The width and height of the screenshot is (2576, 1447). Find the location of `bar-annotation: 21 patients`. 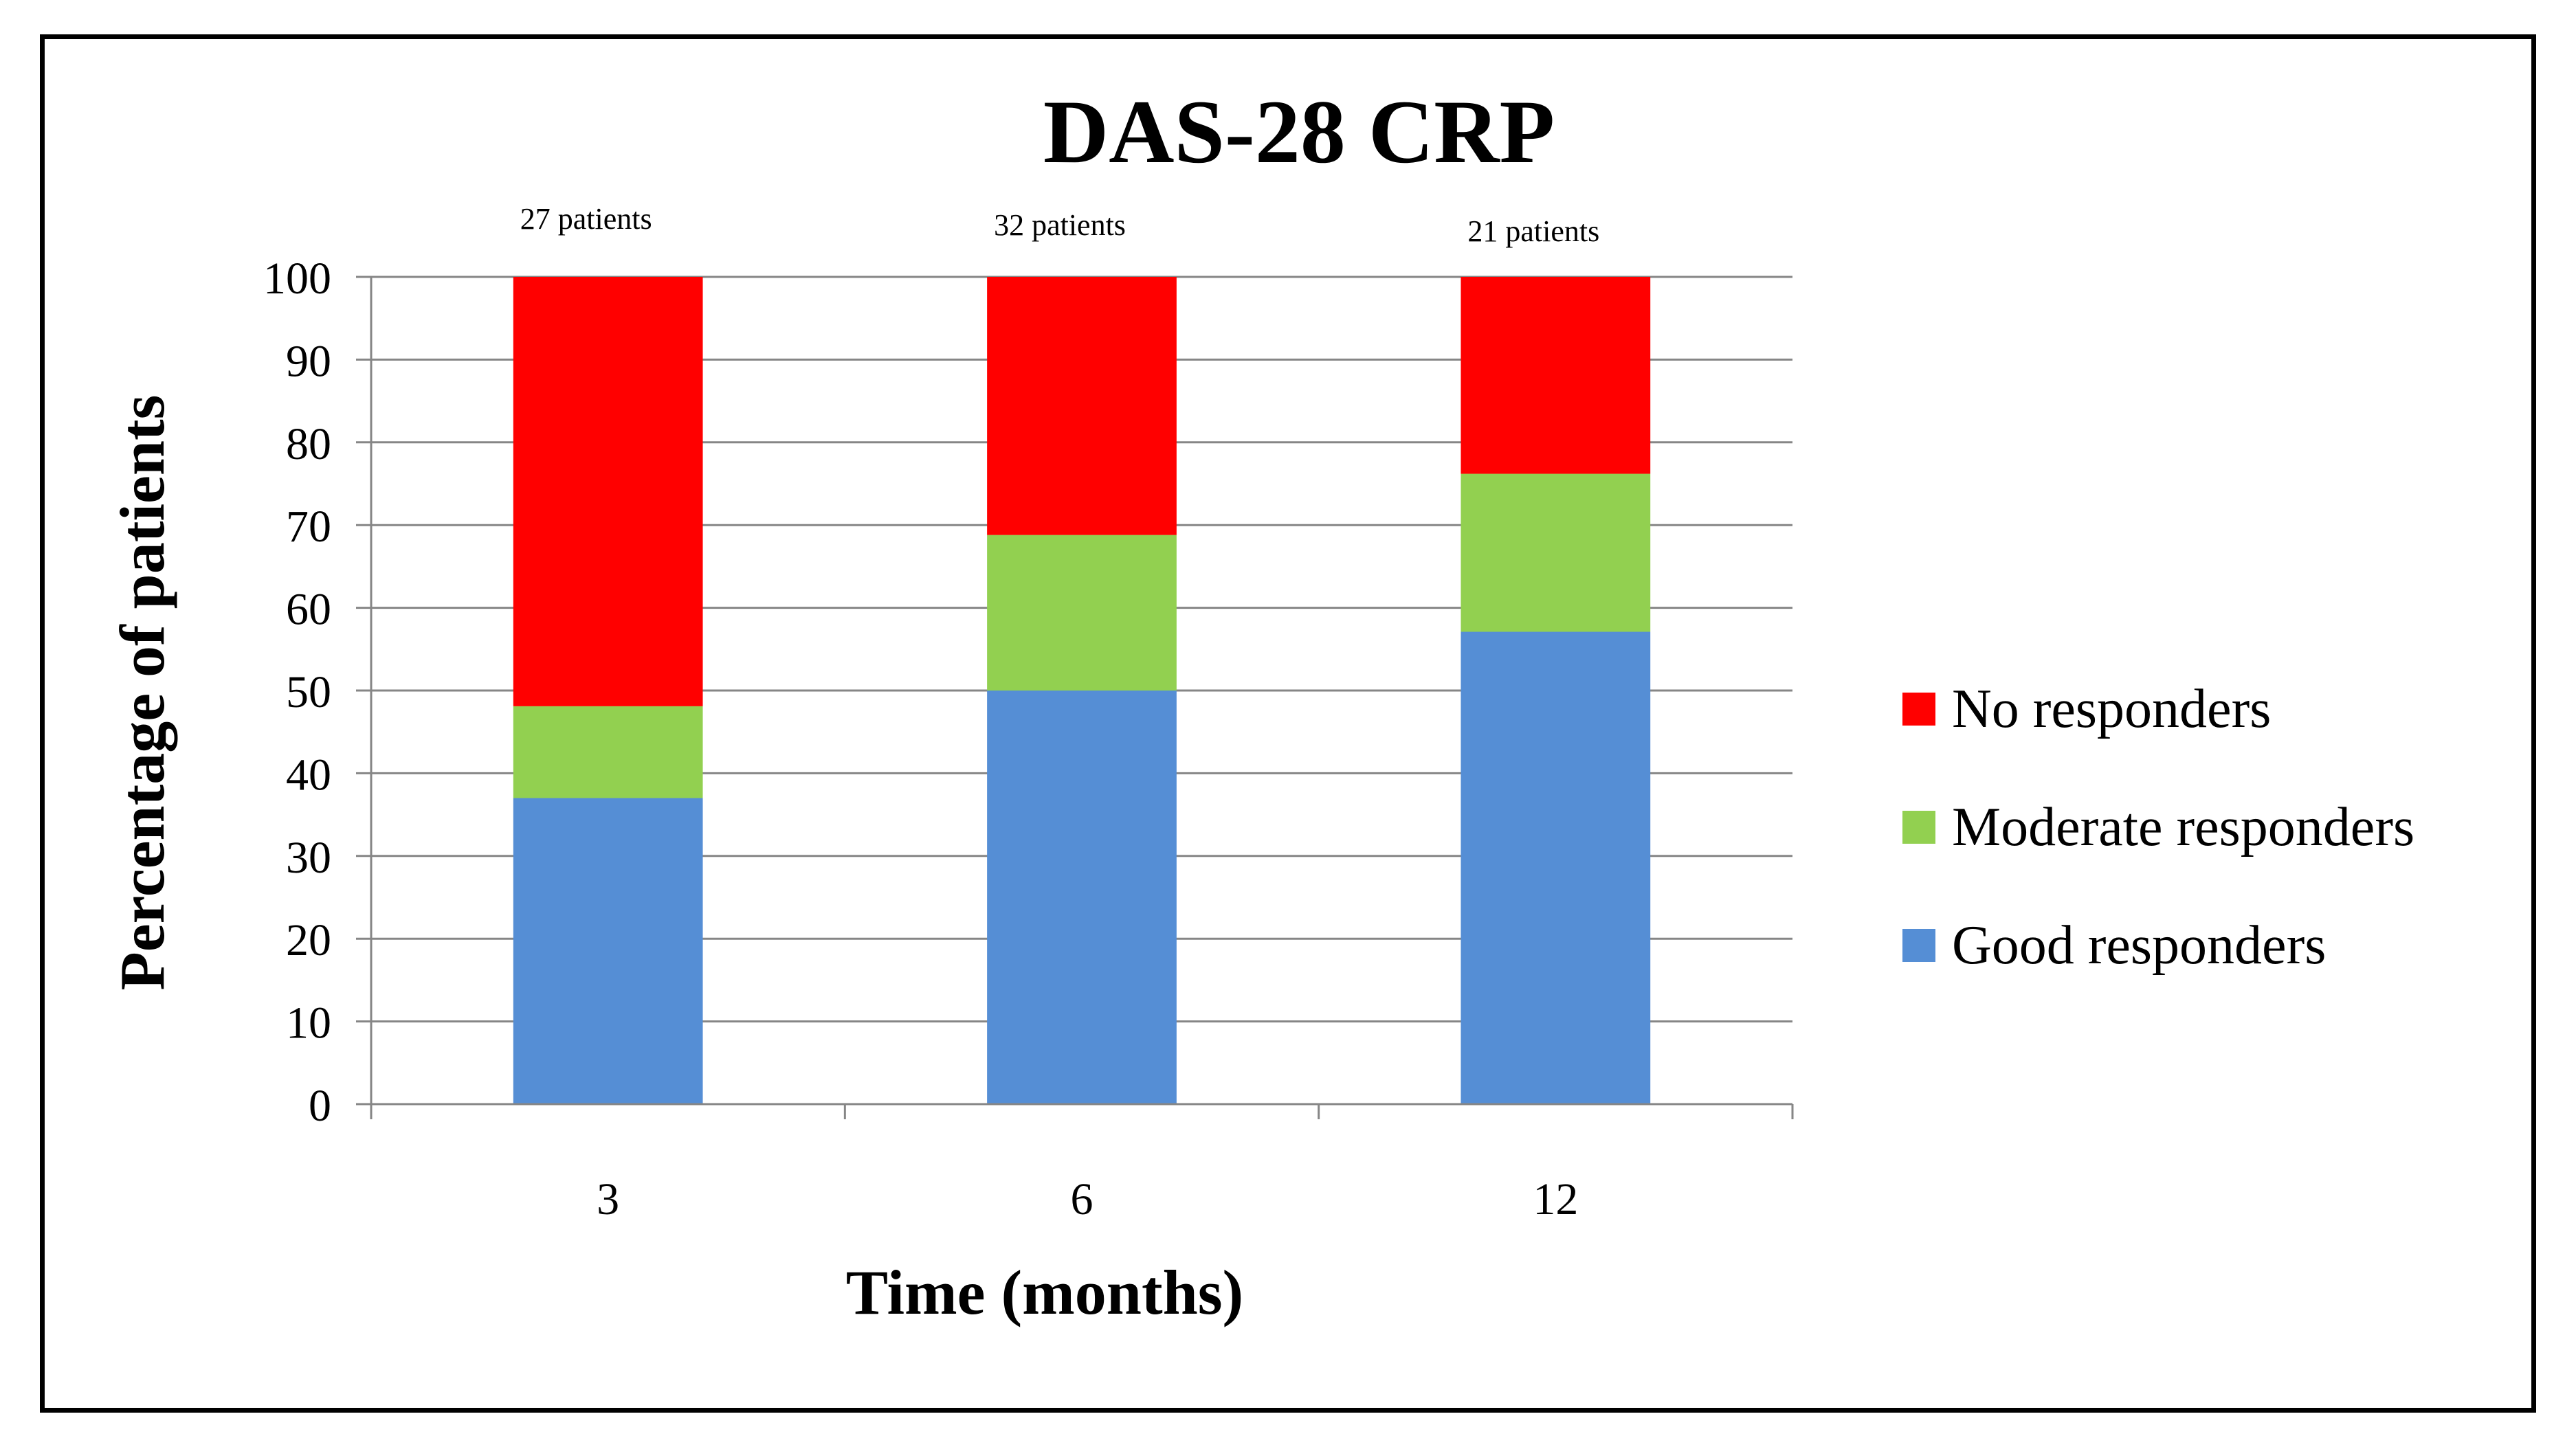

bar-annotation: 21 patients is located at coordinates (1533, 231).